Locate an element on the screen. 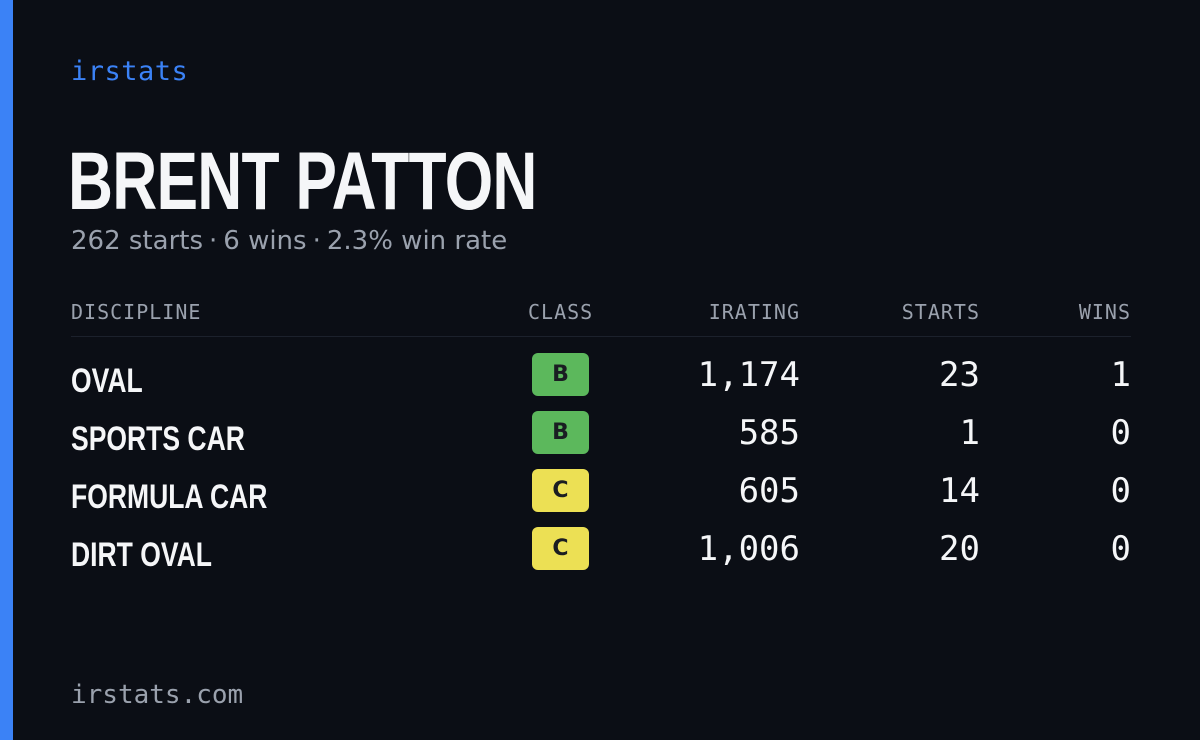  summary-win-rate: 2.3% win rate is located at coordinates (417, 241).